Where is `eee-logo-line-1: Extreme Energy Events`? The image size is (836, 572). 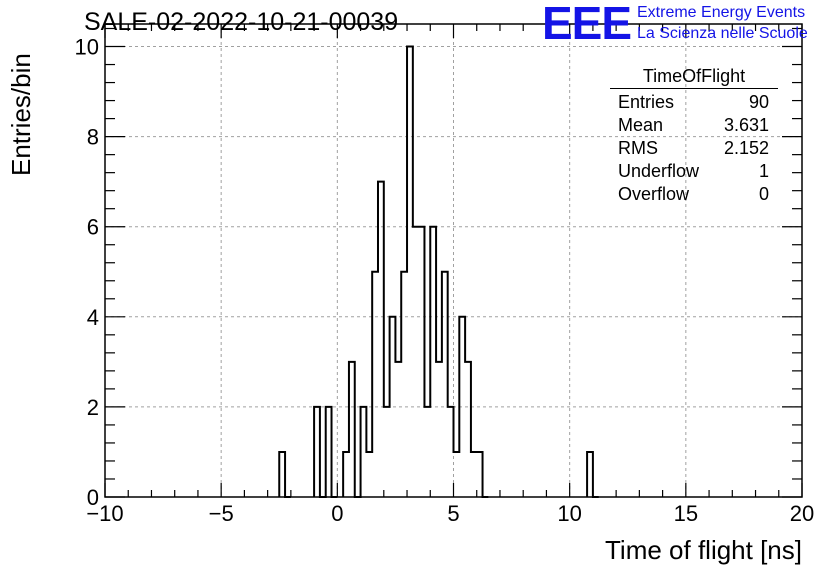
eee-logo-line-1: Extreme Energy Events is located at coordinates (721, 12).